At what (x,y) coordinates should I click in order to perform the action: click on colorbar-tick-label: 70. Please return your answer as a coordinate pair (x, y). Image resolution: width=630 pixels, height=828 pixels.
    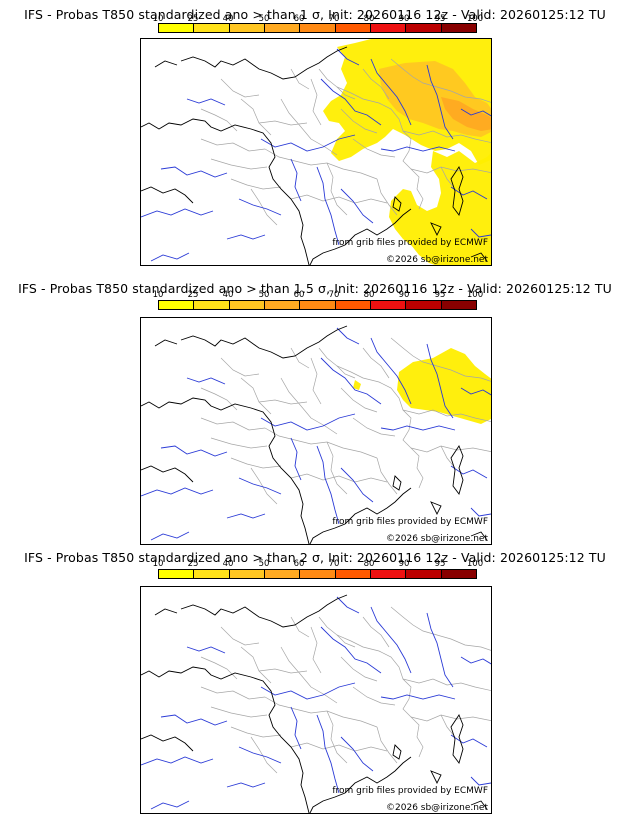
    Looking at the image, I should click on (334, 19).